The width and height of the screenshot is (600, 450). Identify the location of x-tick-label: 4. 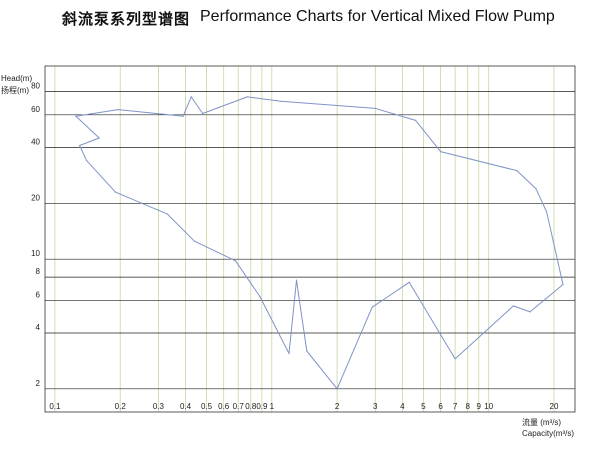
(402, 406).